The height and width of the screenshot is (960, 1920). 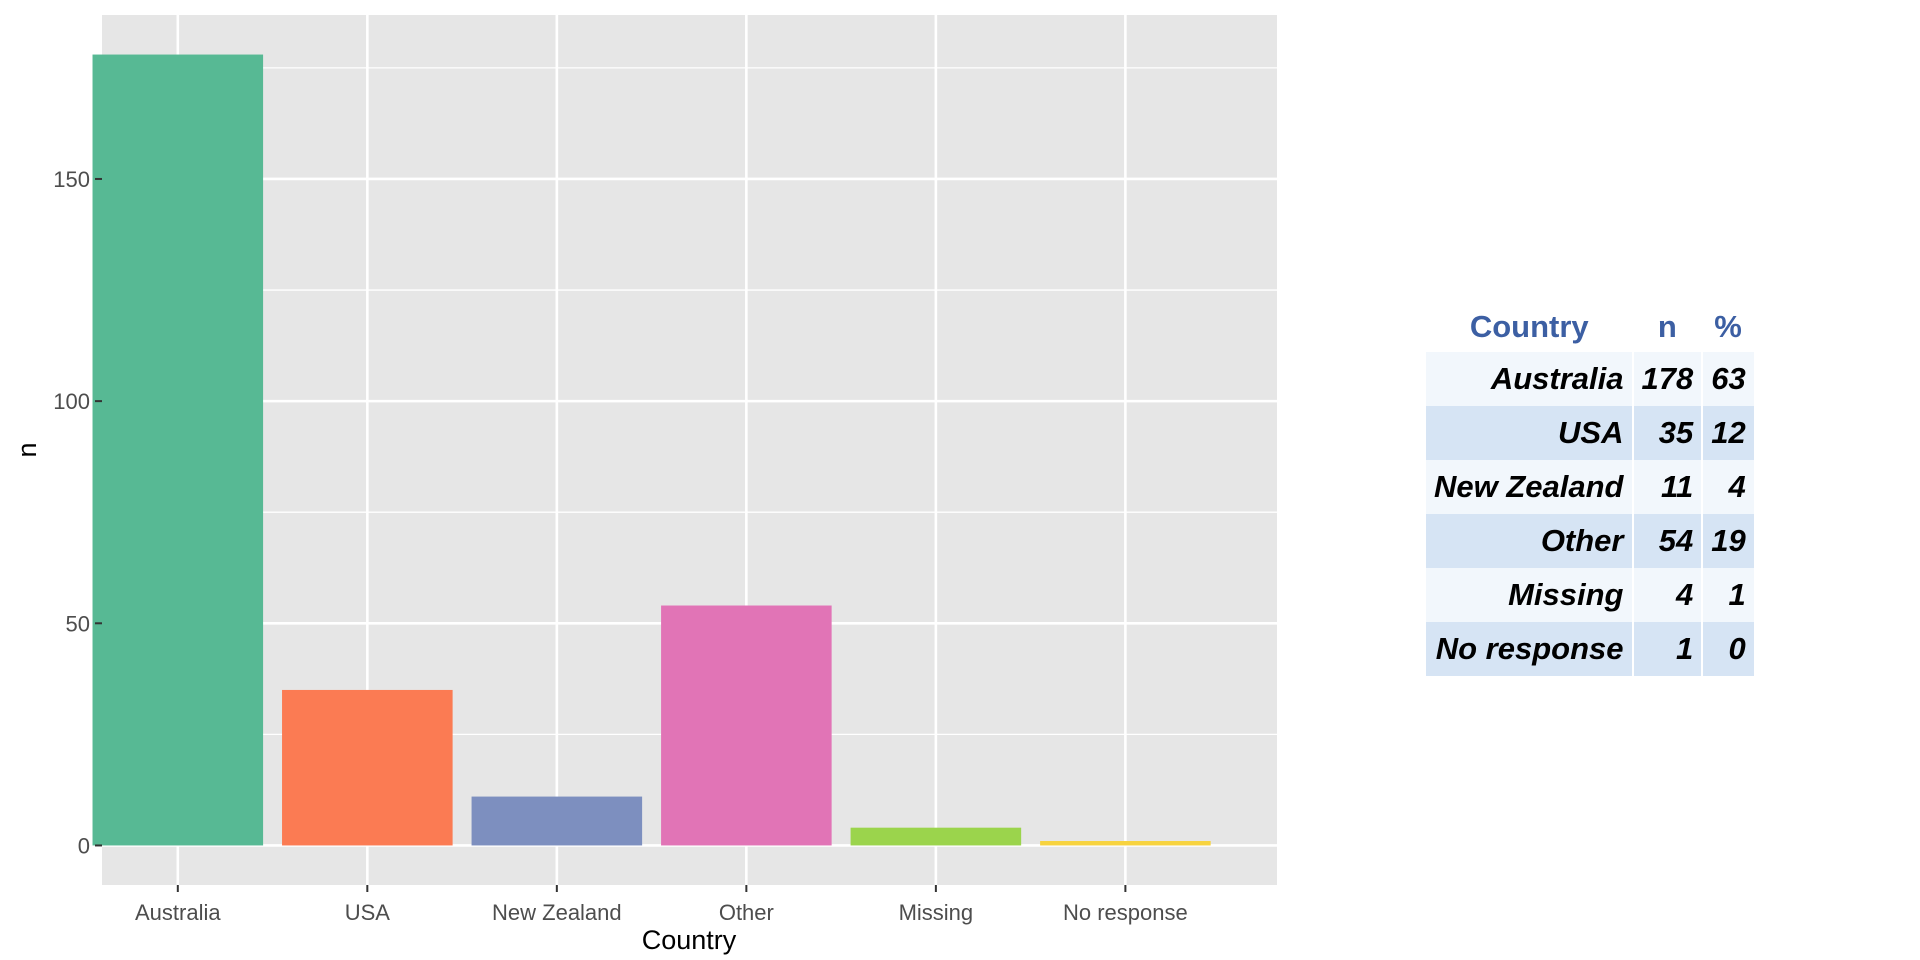 I want to click on table-cell-percent: 19, so click(x=1727, y=541).